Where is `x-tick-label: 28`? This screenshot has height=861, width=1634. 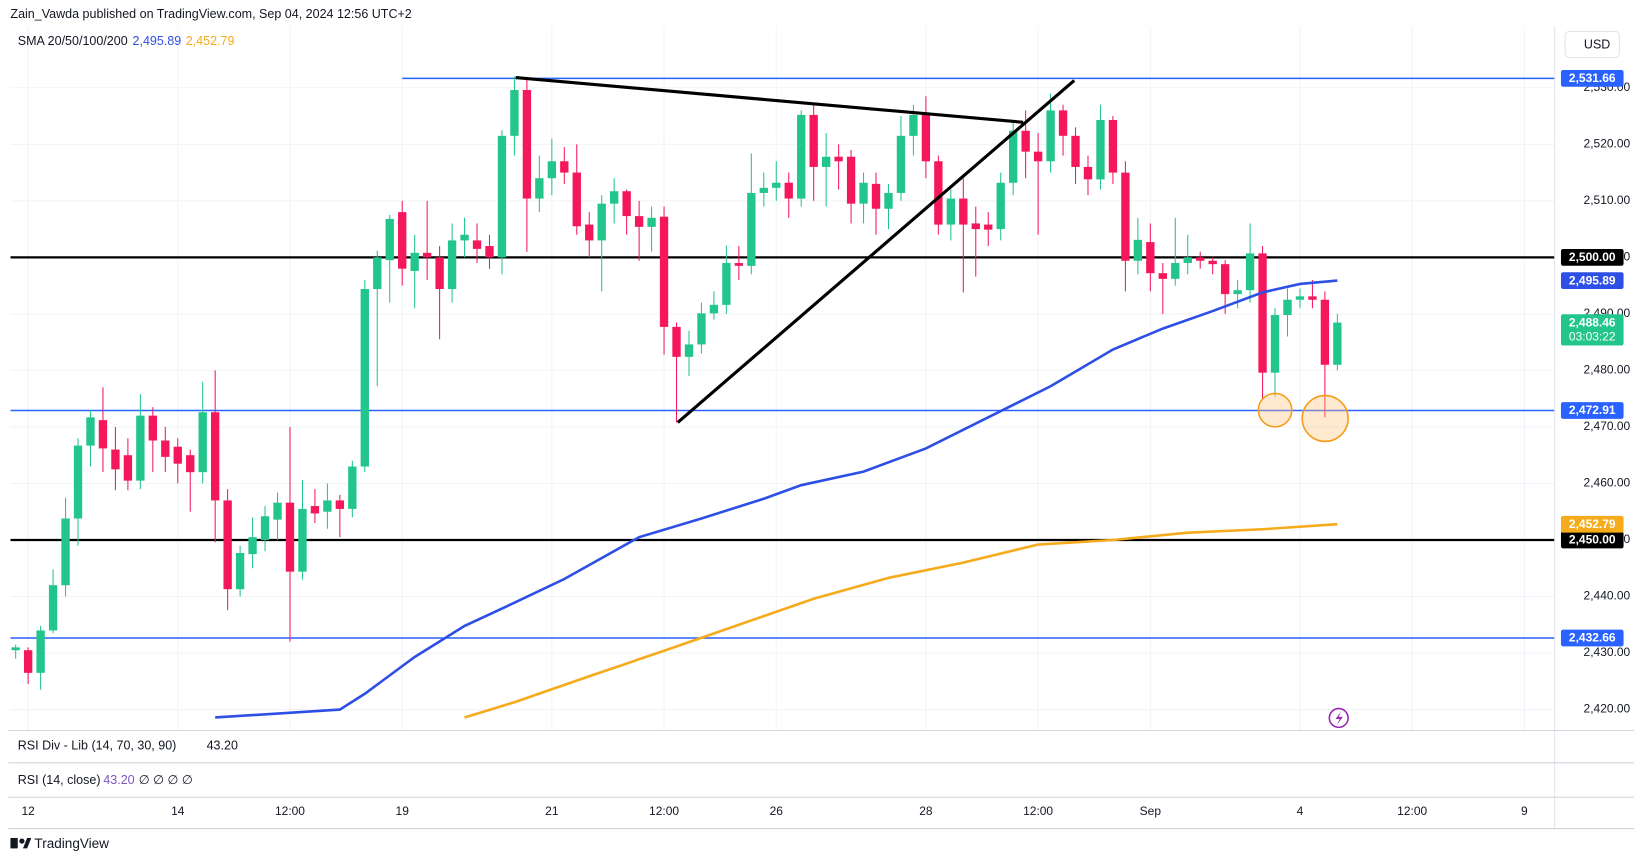 x-tick-label: 28 is located at coordinates (926, 811).